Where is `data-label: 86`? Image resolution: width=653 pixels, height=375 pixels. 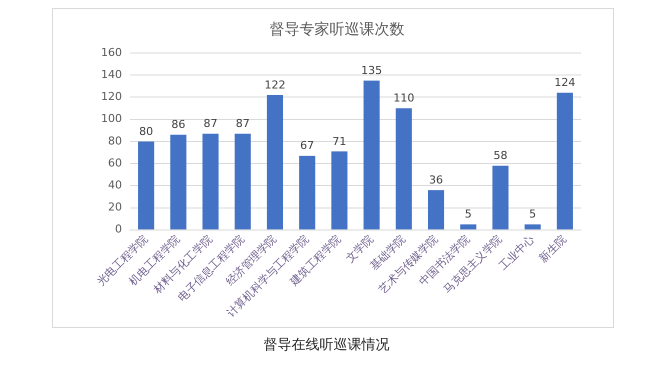 data-label: 86 is located at coordinates (178, 125).